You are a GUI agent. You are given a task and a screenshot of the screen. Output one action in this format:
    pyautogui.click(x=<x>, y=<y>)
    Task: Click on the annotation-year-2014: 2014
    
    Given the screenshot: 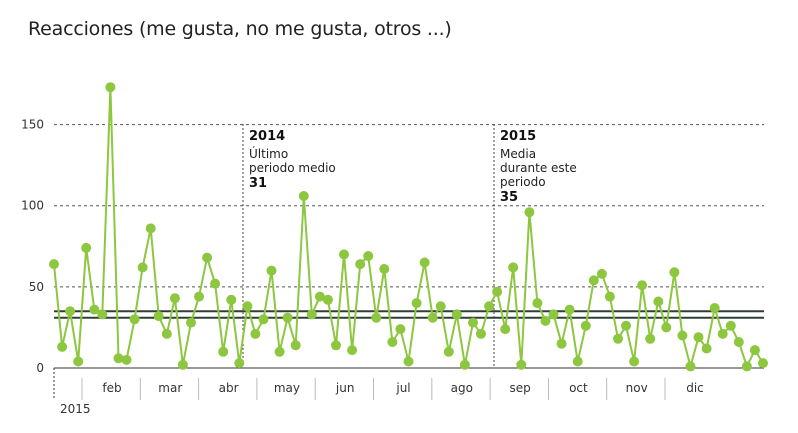 What is the action you would take?
    pyautogui.click(x=267, y=136)
    